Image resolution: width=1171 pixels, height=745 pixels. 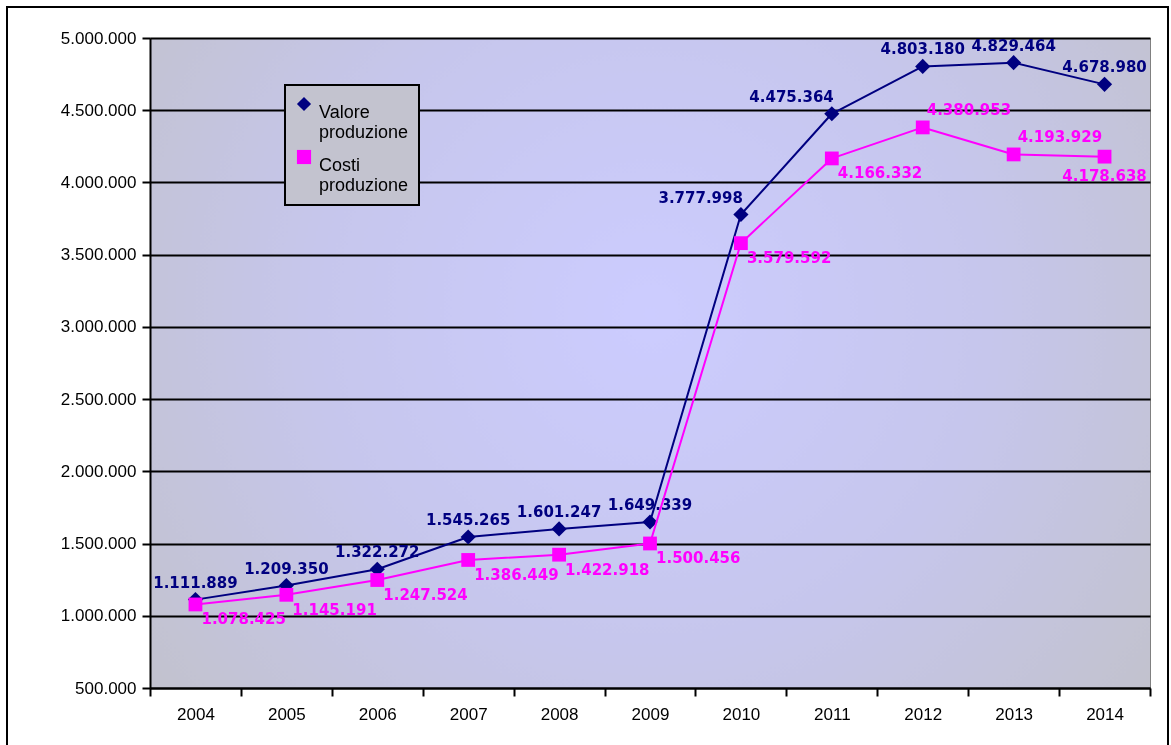 What do you see at coordinates (923, 714) in the screenshot?
I see `x-tick-label: 2012` at bounding box center [923, 714].